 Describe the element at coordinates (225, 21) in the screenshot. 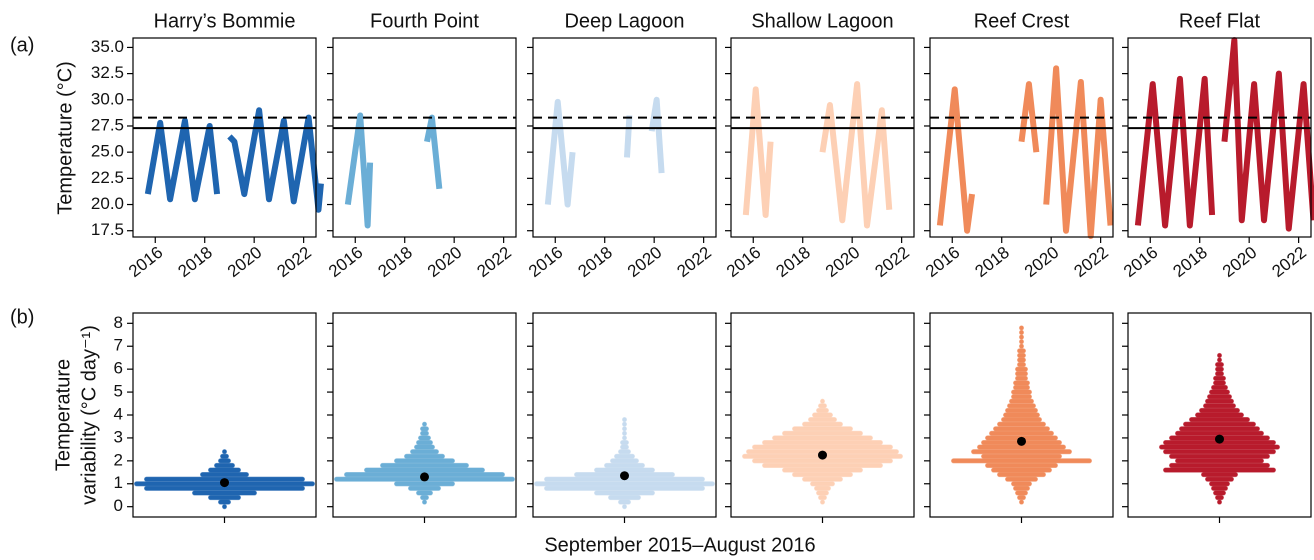

I see `panel-title: Harry’s Bommie` at that location.